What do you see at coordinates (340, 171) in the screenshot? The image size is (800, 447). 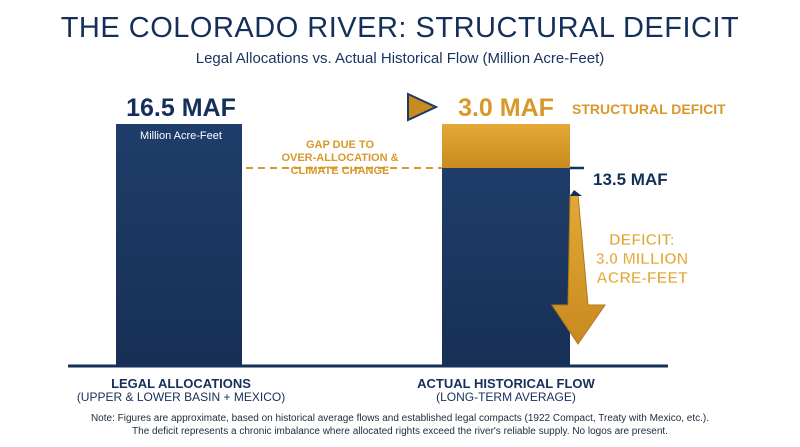 I see `gap-annotation-line: CLIMATE CHANGE` at bounding box center [340, 171].